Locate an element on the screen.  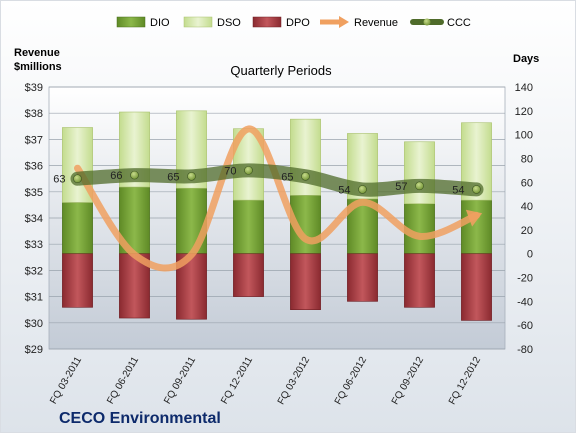
right-tick-label: 80 is located at coordinates (527, 159).